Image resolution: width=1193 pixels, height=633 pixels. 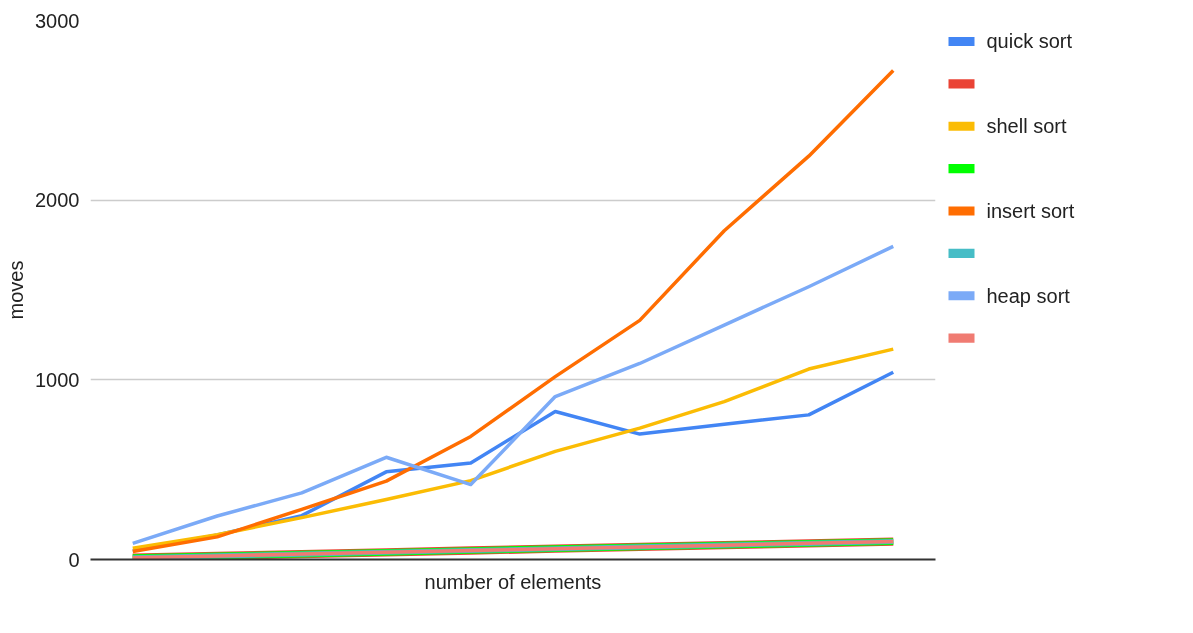 What do you see at coordinates (1028, 295) in the screenshot?
I see `legend-label: heap sort` at bounding box center [1028, 295].